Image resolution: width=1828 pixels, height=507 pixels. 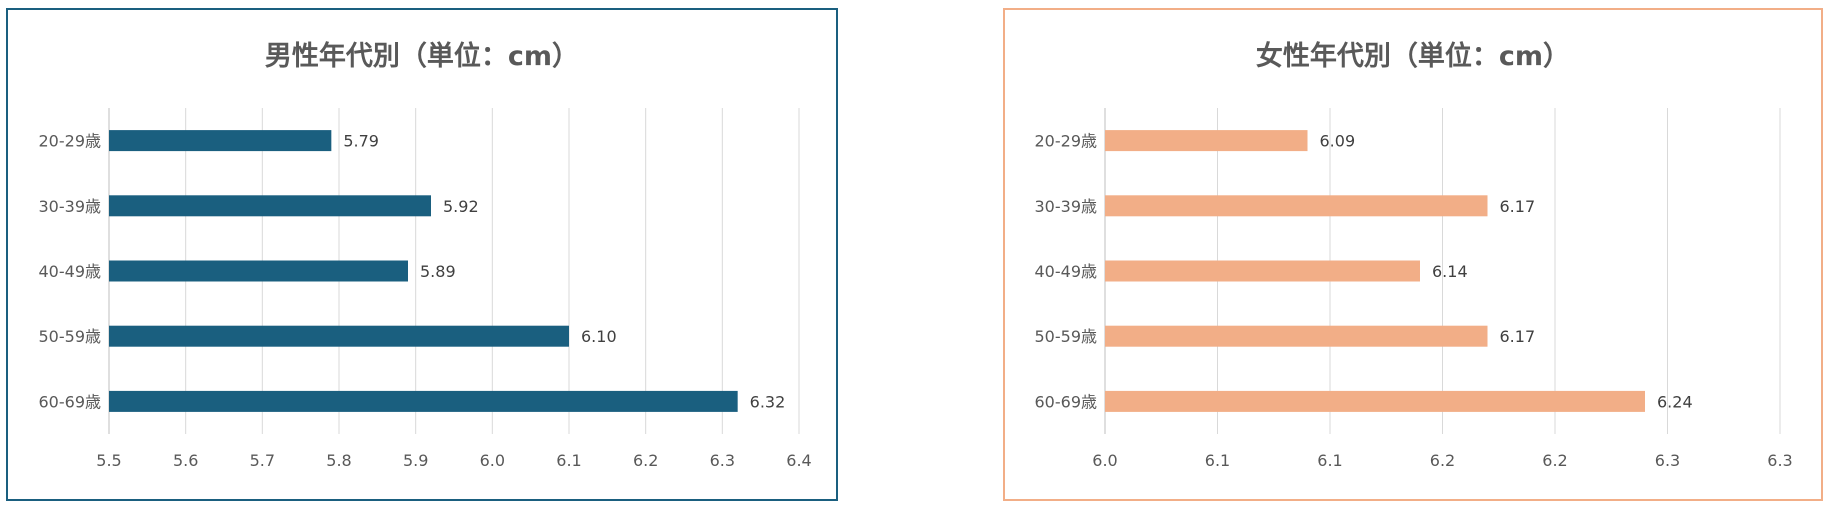 What do you see at coordinates (798, 460) in the screenshot?
I see `x-tick-label: 6.4` at bounding box center [798, 460].